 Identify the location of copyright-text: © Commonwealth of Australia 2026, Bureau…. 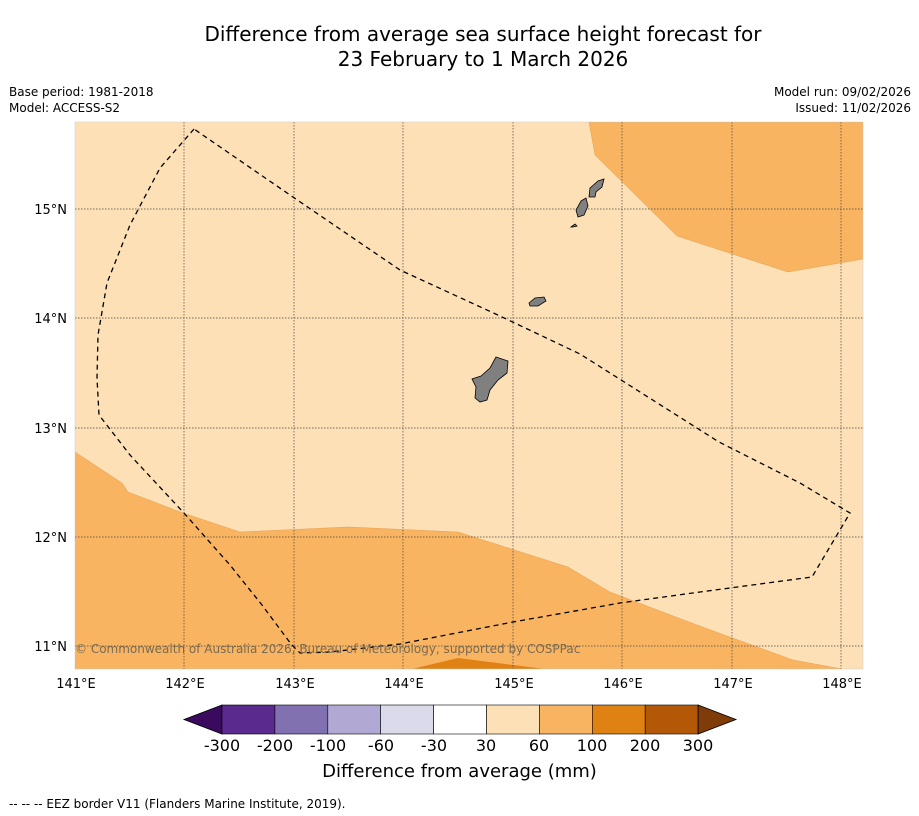
(327, 649).